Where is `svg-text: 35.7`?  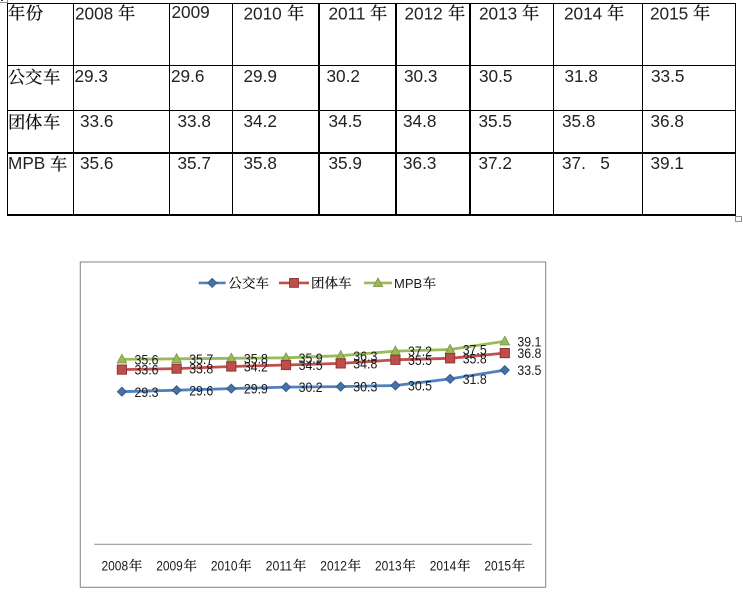 svg-text: 35.7 is located at coordinates (201, 359).